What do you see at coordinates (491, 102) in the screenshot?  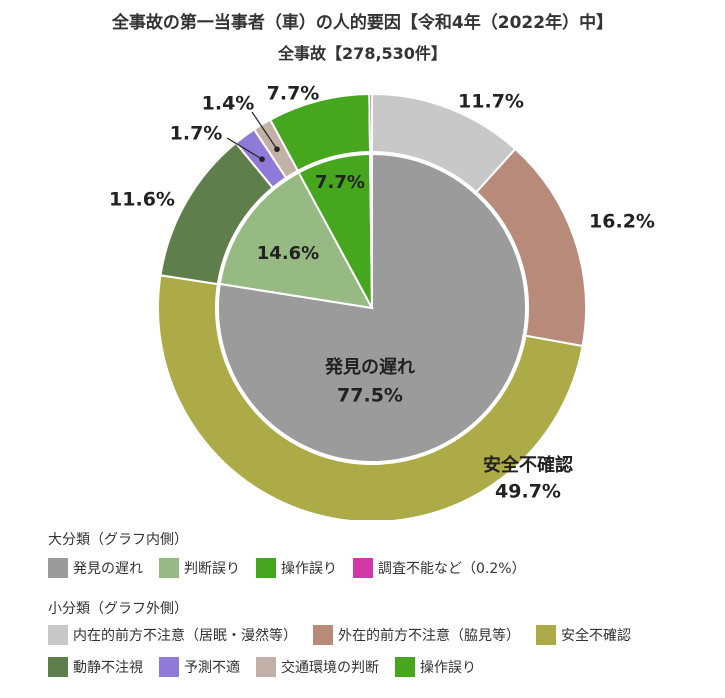 I see `outer-value-label-0: 11.7%` at bounding box center [491, 102].